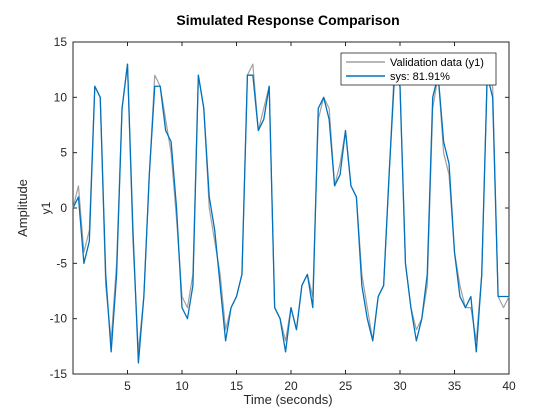 The width and height of the screenshot is (560, 420). I want to click on y-tick-label: 0, so click(63, 208).